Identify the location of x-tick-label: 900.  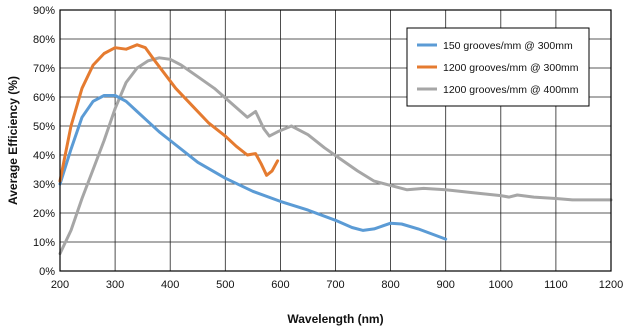
(446, 285).